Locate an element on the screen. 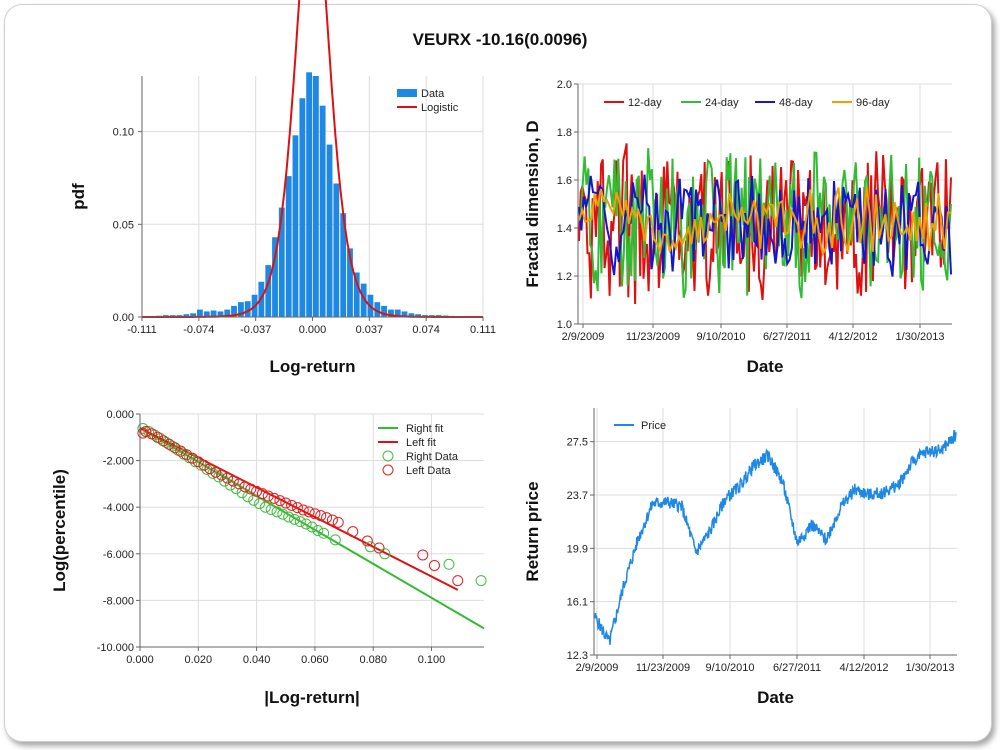 This screenshot has height=750, width=1000. series-line-96-day is located at coordinates (765, 221).